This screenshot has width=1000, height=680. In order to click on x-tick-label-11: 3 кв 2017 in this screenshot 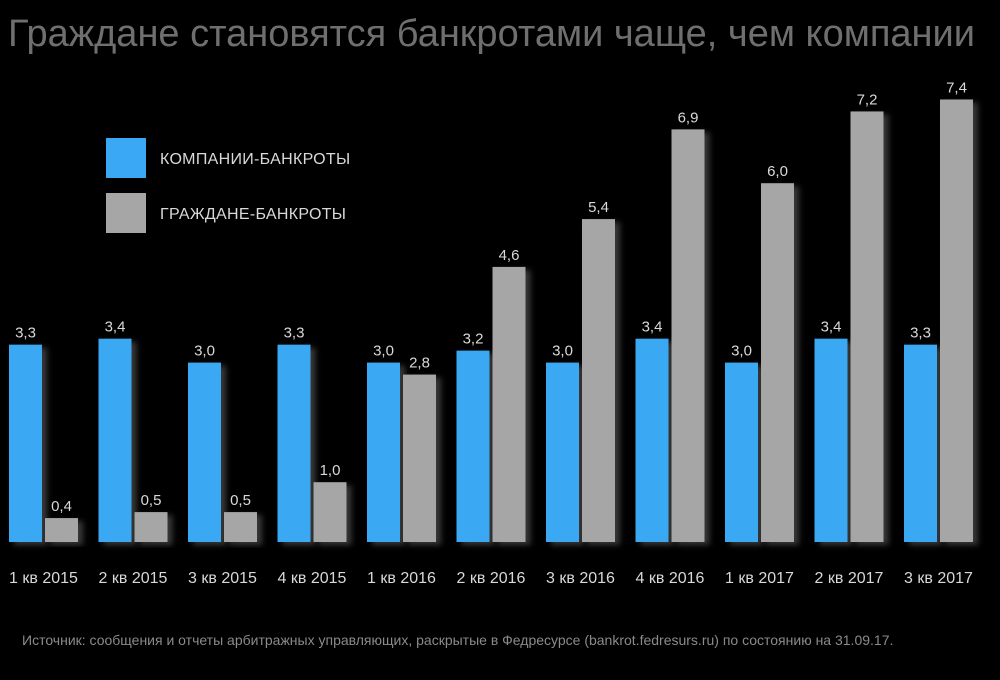, I will do `click(938, 578)`.